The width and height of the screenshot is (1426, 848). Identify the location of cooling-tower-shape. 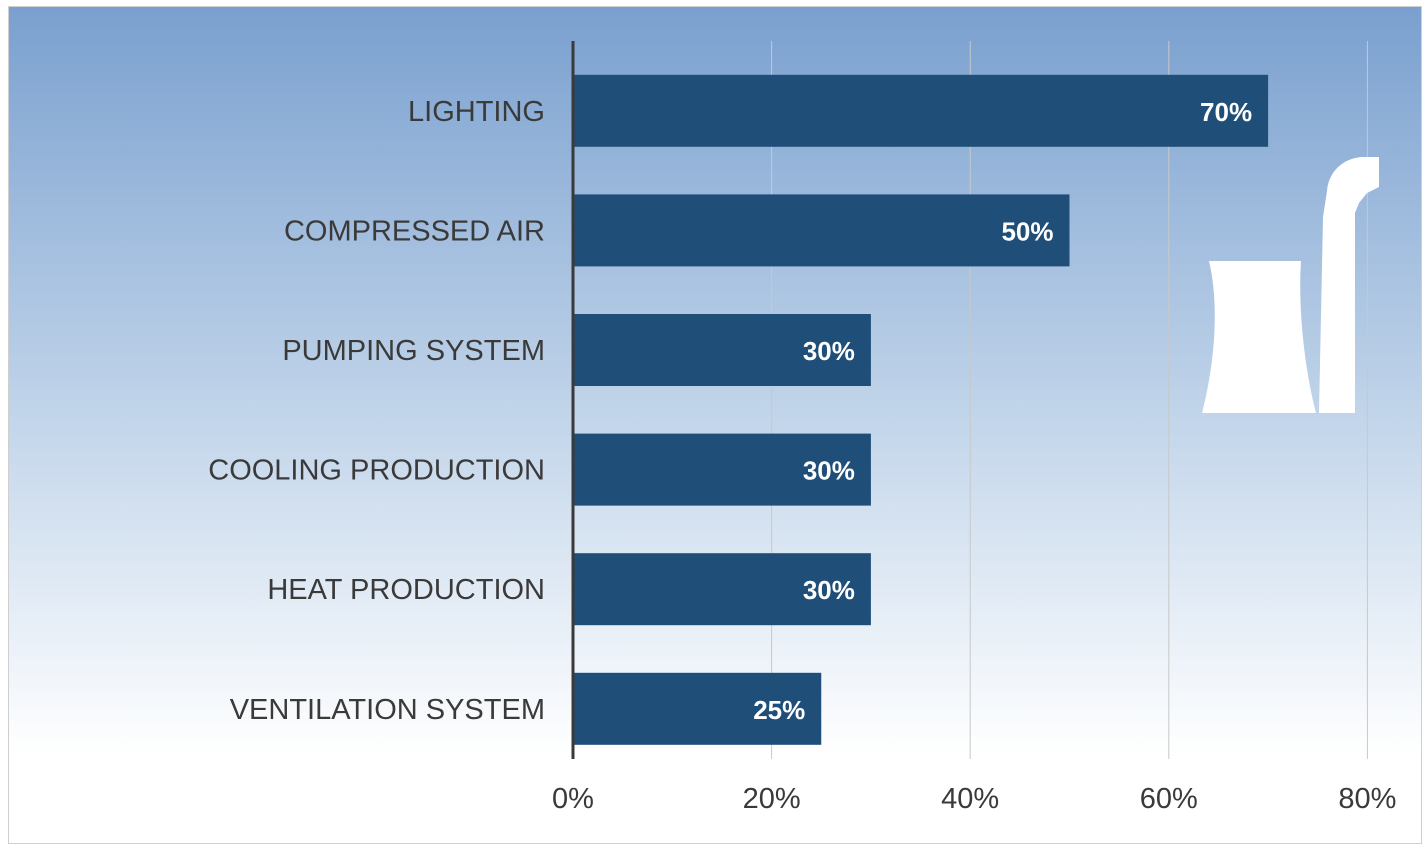
(1259, 337).